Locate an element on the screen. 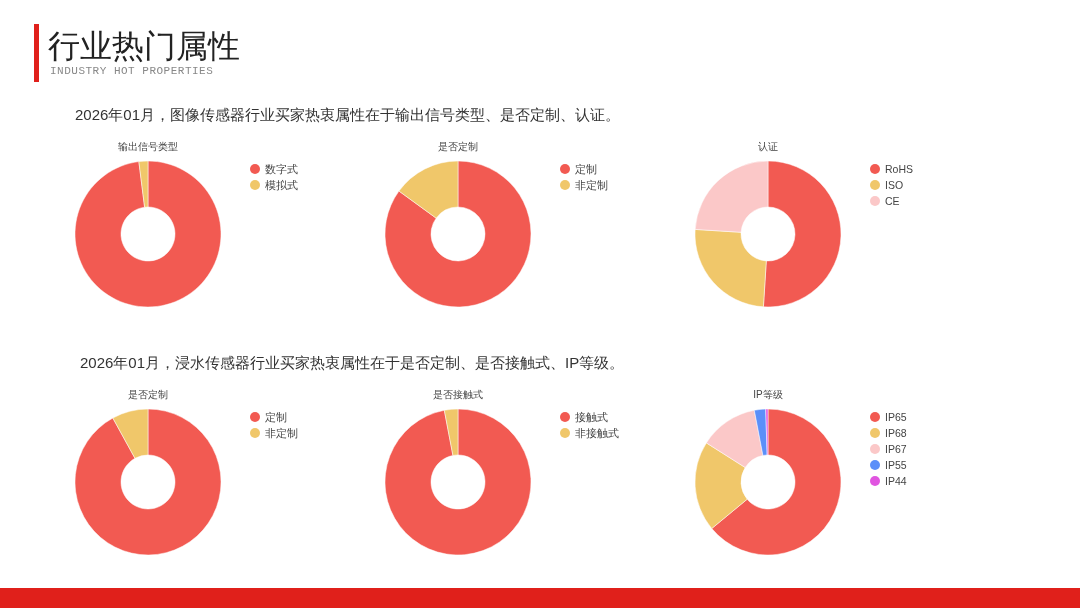 This screenshot has height=608, width=1080. legend-label: IP44 is located at coordinates (896, 481).